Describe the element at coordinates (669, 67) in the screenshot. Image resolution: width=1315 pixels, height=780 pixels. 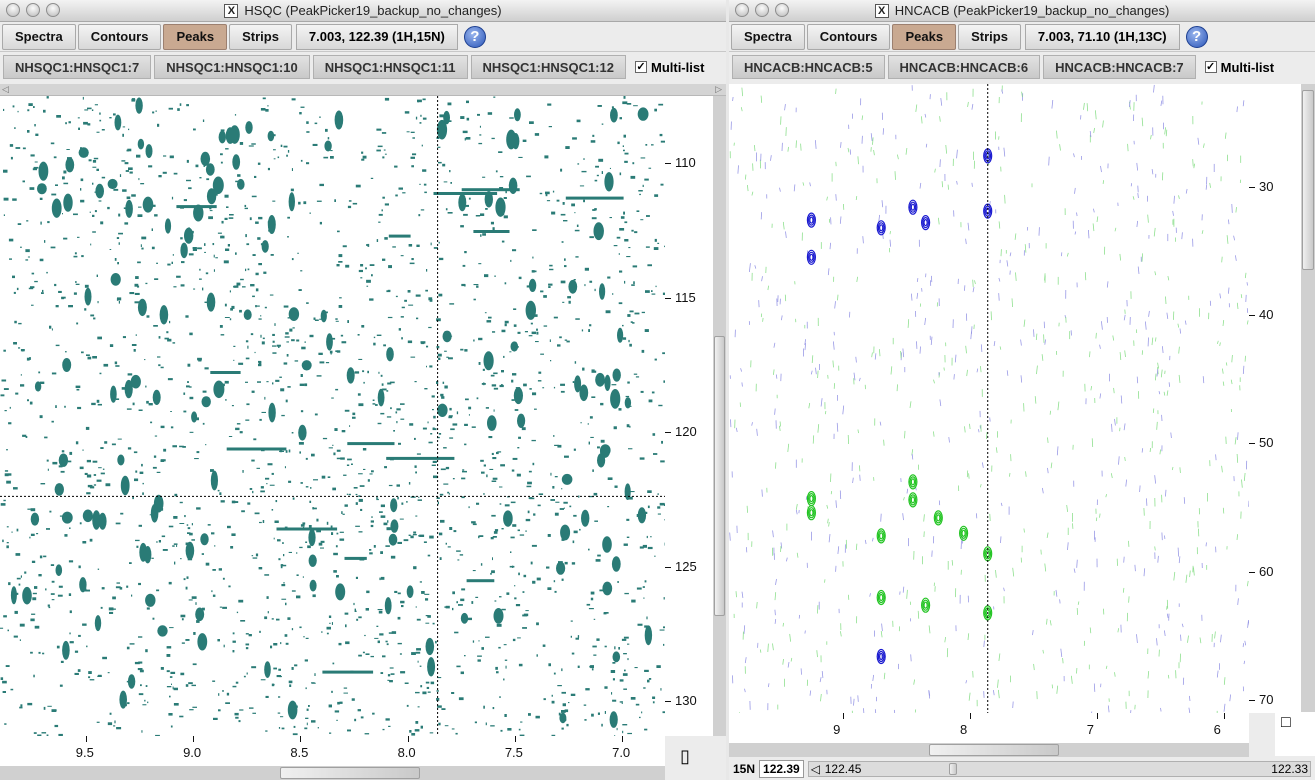
I see `multi-list-toggle: ✓ Multi-list` at that location.